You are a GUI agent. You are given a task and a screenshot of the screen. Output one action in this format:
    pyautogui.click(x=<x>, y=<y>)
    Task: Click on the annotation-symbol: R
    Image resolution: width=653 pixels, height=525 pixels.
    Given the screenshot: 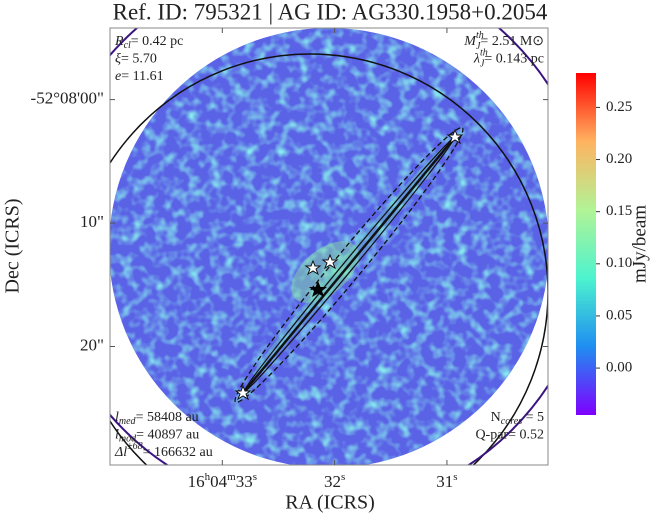 What is the action you would take?
    pyautogui.click(x=119, y=41)
    